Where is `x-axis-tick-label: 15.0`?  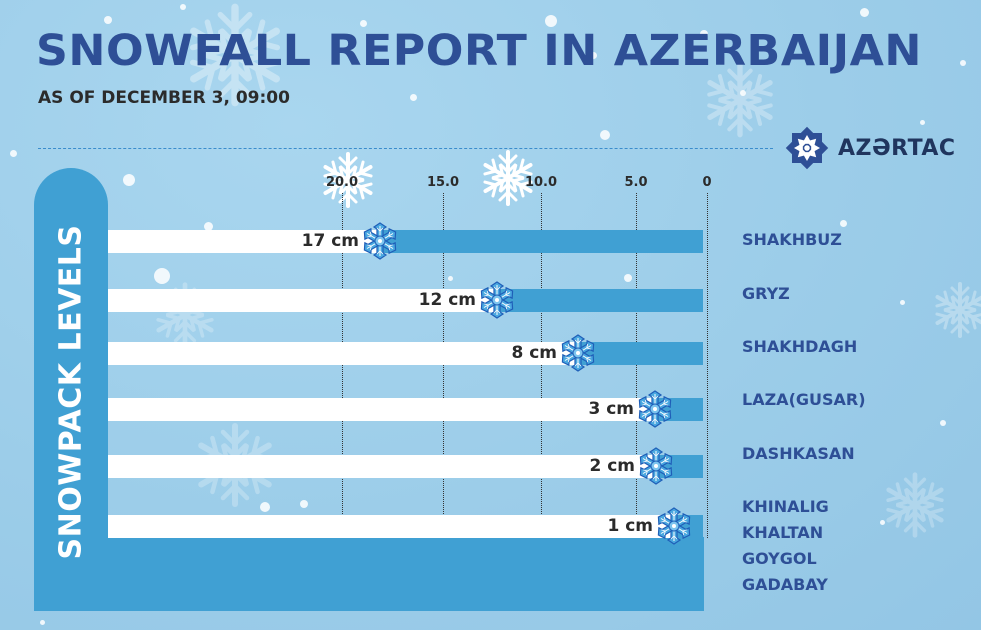 x-axis-tick-label: 15.0 is located at coordinates (443, 182).